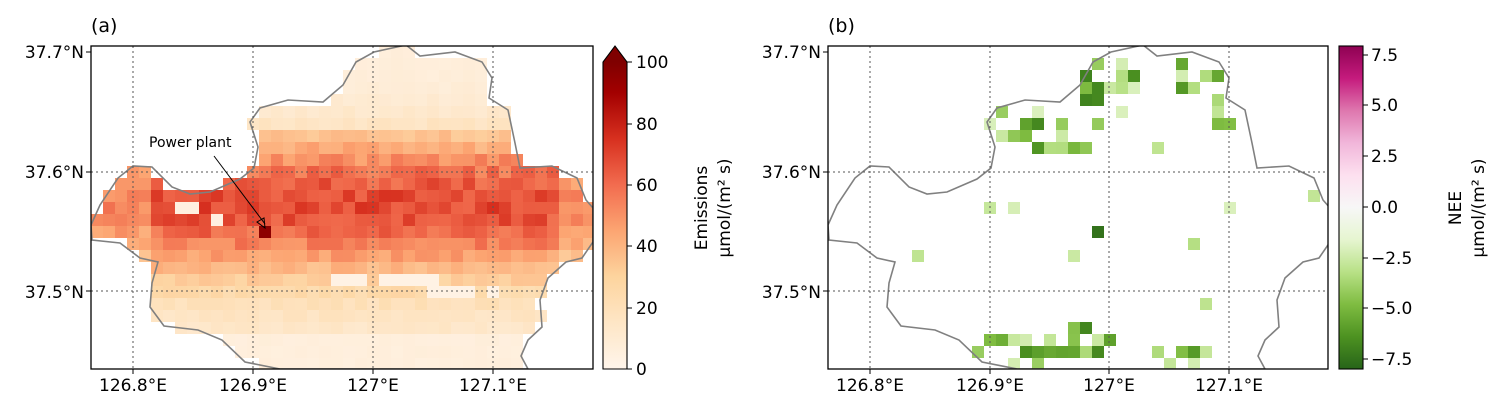 This screenshot has width=1502, height=406. Describe the element at coordinates (1384, 56) in the screenshot. I see `cbar-b-tick-7.5: 7.5` at that location.